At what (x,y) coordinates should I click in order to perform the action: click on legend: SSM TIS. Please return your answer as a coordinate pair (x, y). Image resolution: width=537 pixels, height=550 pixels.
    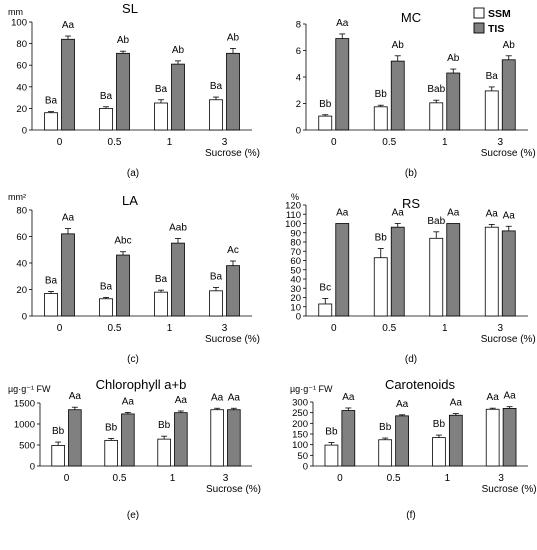
    Looking at the image, I should click on (492, 21).